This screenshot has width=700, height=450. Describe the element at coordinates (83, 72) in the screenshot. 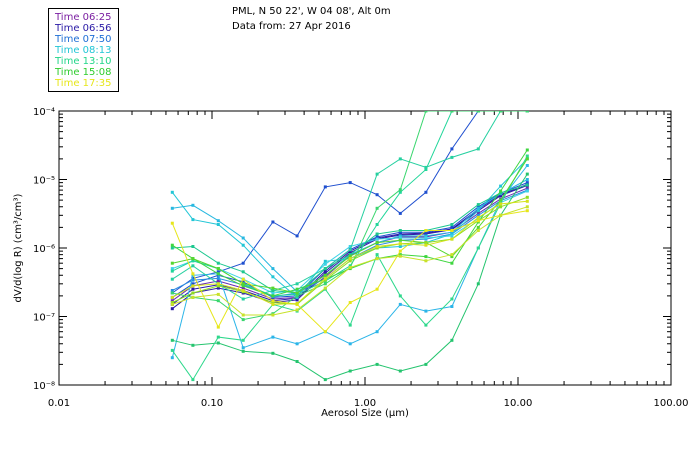

I see `legend-item-1508: Time 15:08` at that location.